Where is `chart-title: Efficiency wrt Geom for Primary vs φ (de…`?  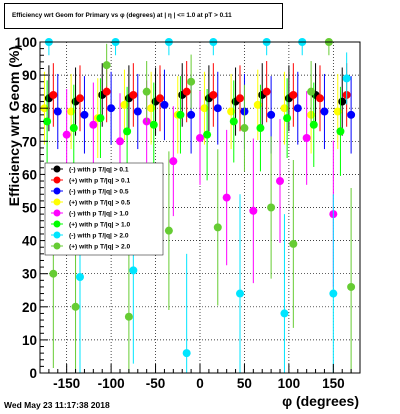 chart-title: Efficiency wrt Geom for Primary vs φ (de… is located at coordinates (122, 15).